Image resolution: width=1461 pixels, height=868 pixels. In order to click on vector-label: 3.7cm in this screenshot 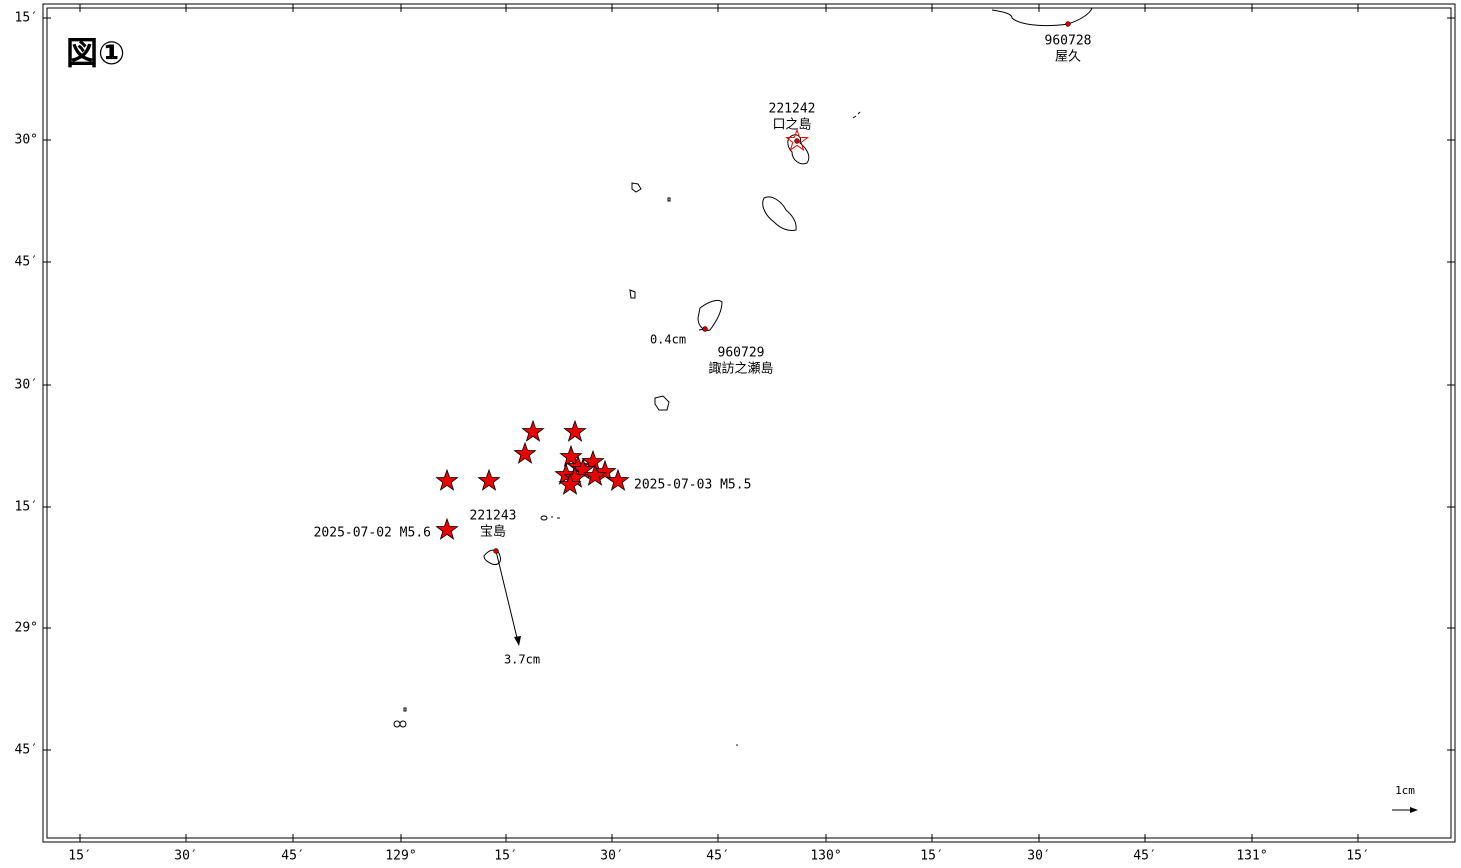, I will do `click(522, 660)`.